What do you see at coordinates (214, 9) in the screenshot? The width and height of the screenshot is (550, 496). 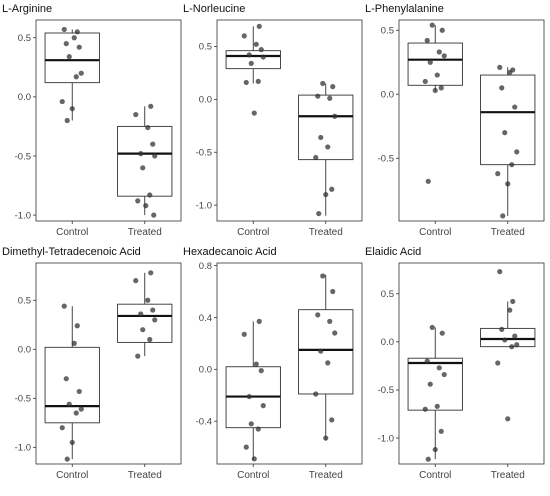 I see `panel-title: L-Norleucine` at bounding box center [214, 9].